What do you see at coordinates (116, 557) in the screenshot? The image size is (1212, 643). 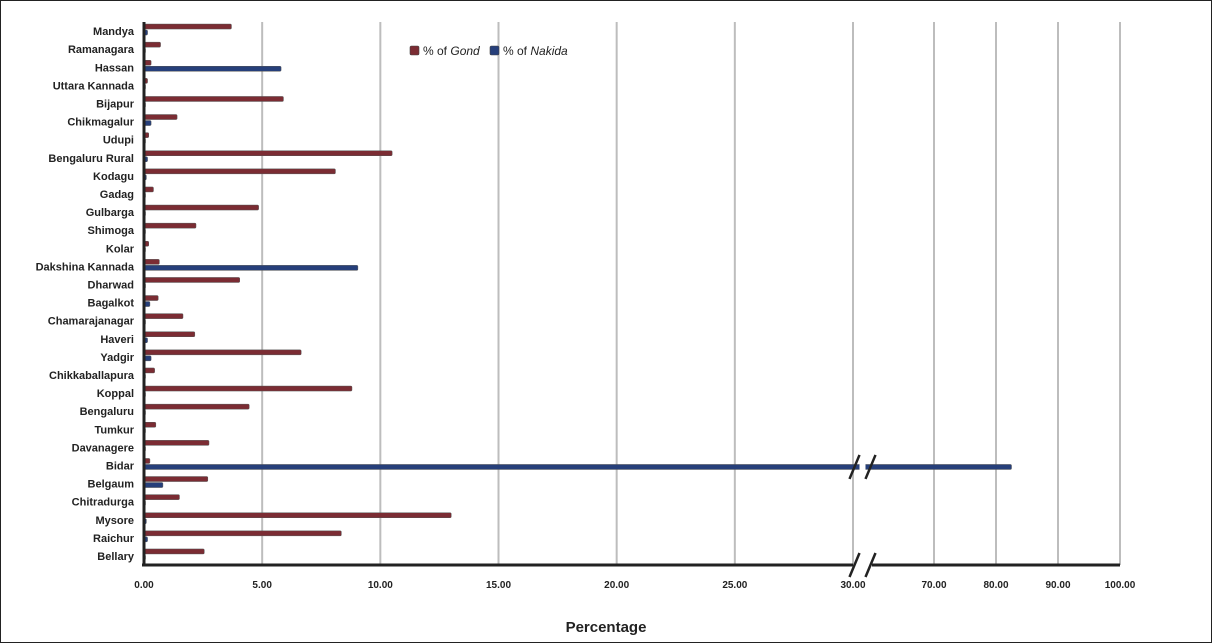 I see `category-label: Bellary` at bounding box center [116, 557].